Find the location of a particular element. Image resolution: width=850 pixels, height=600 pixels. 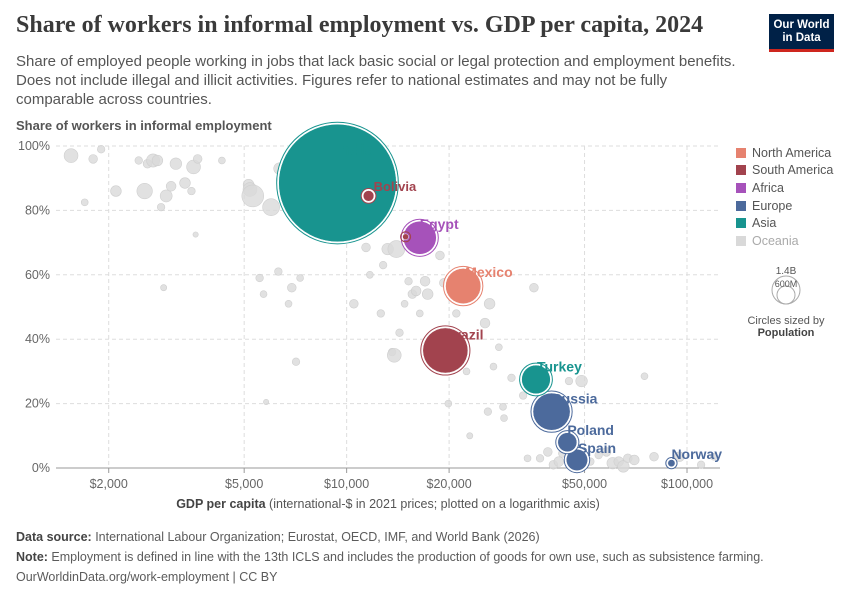

legend-label: Europe is located at coordinates (772, 205).